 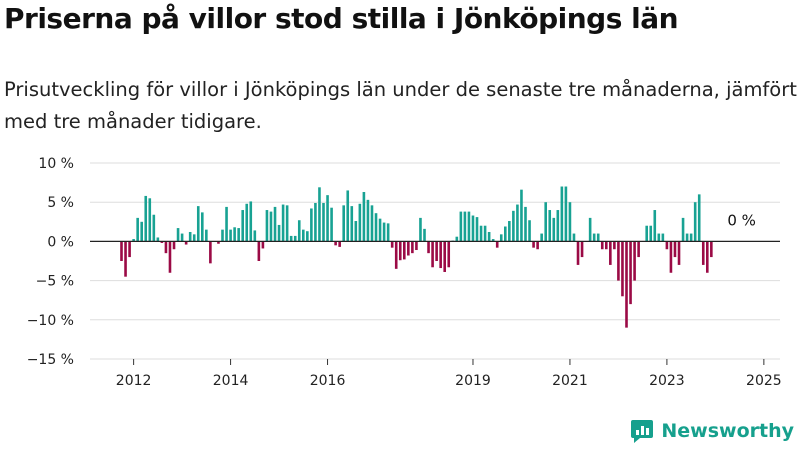 I want to click on brand-logo: Newsworthy, so click(x=711, y=431).